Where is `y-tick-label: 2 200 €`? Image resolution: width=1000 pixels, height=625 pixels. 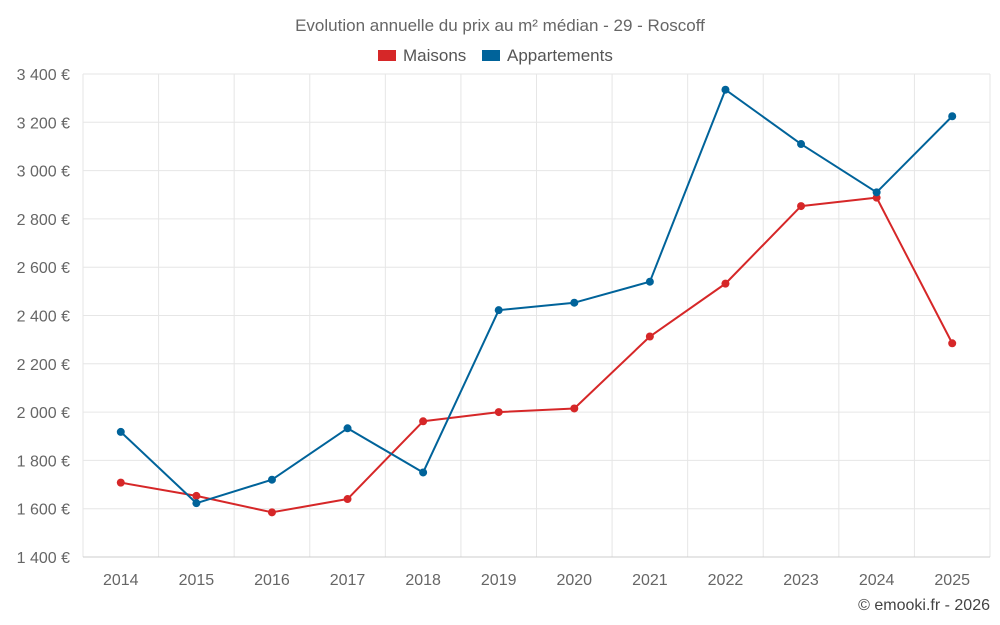 y-tick-label: 2 200 € is located at coordinates (43, 365).